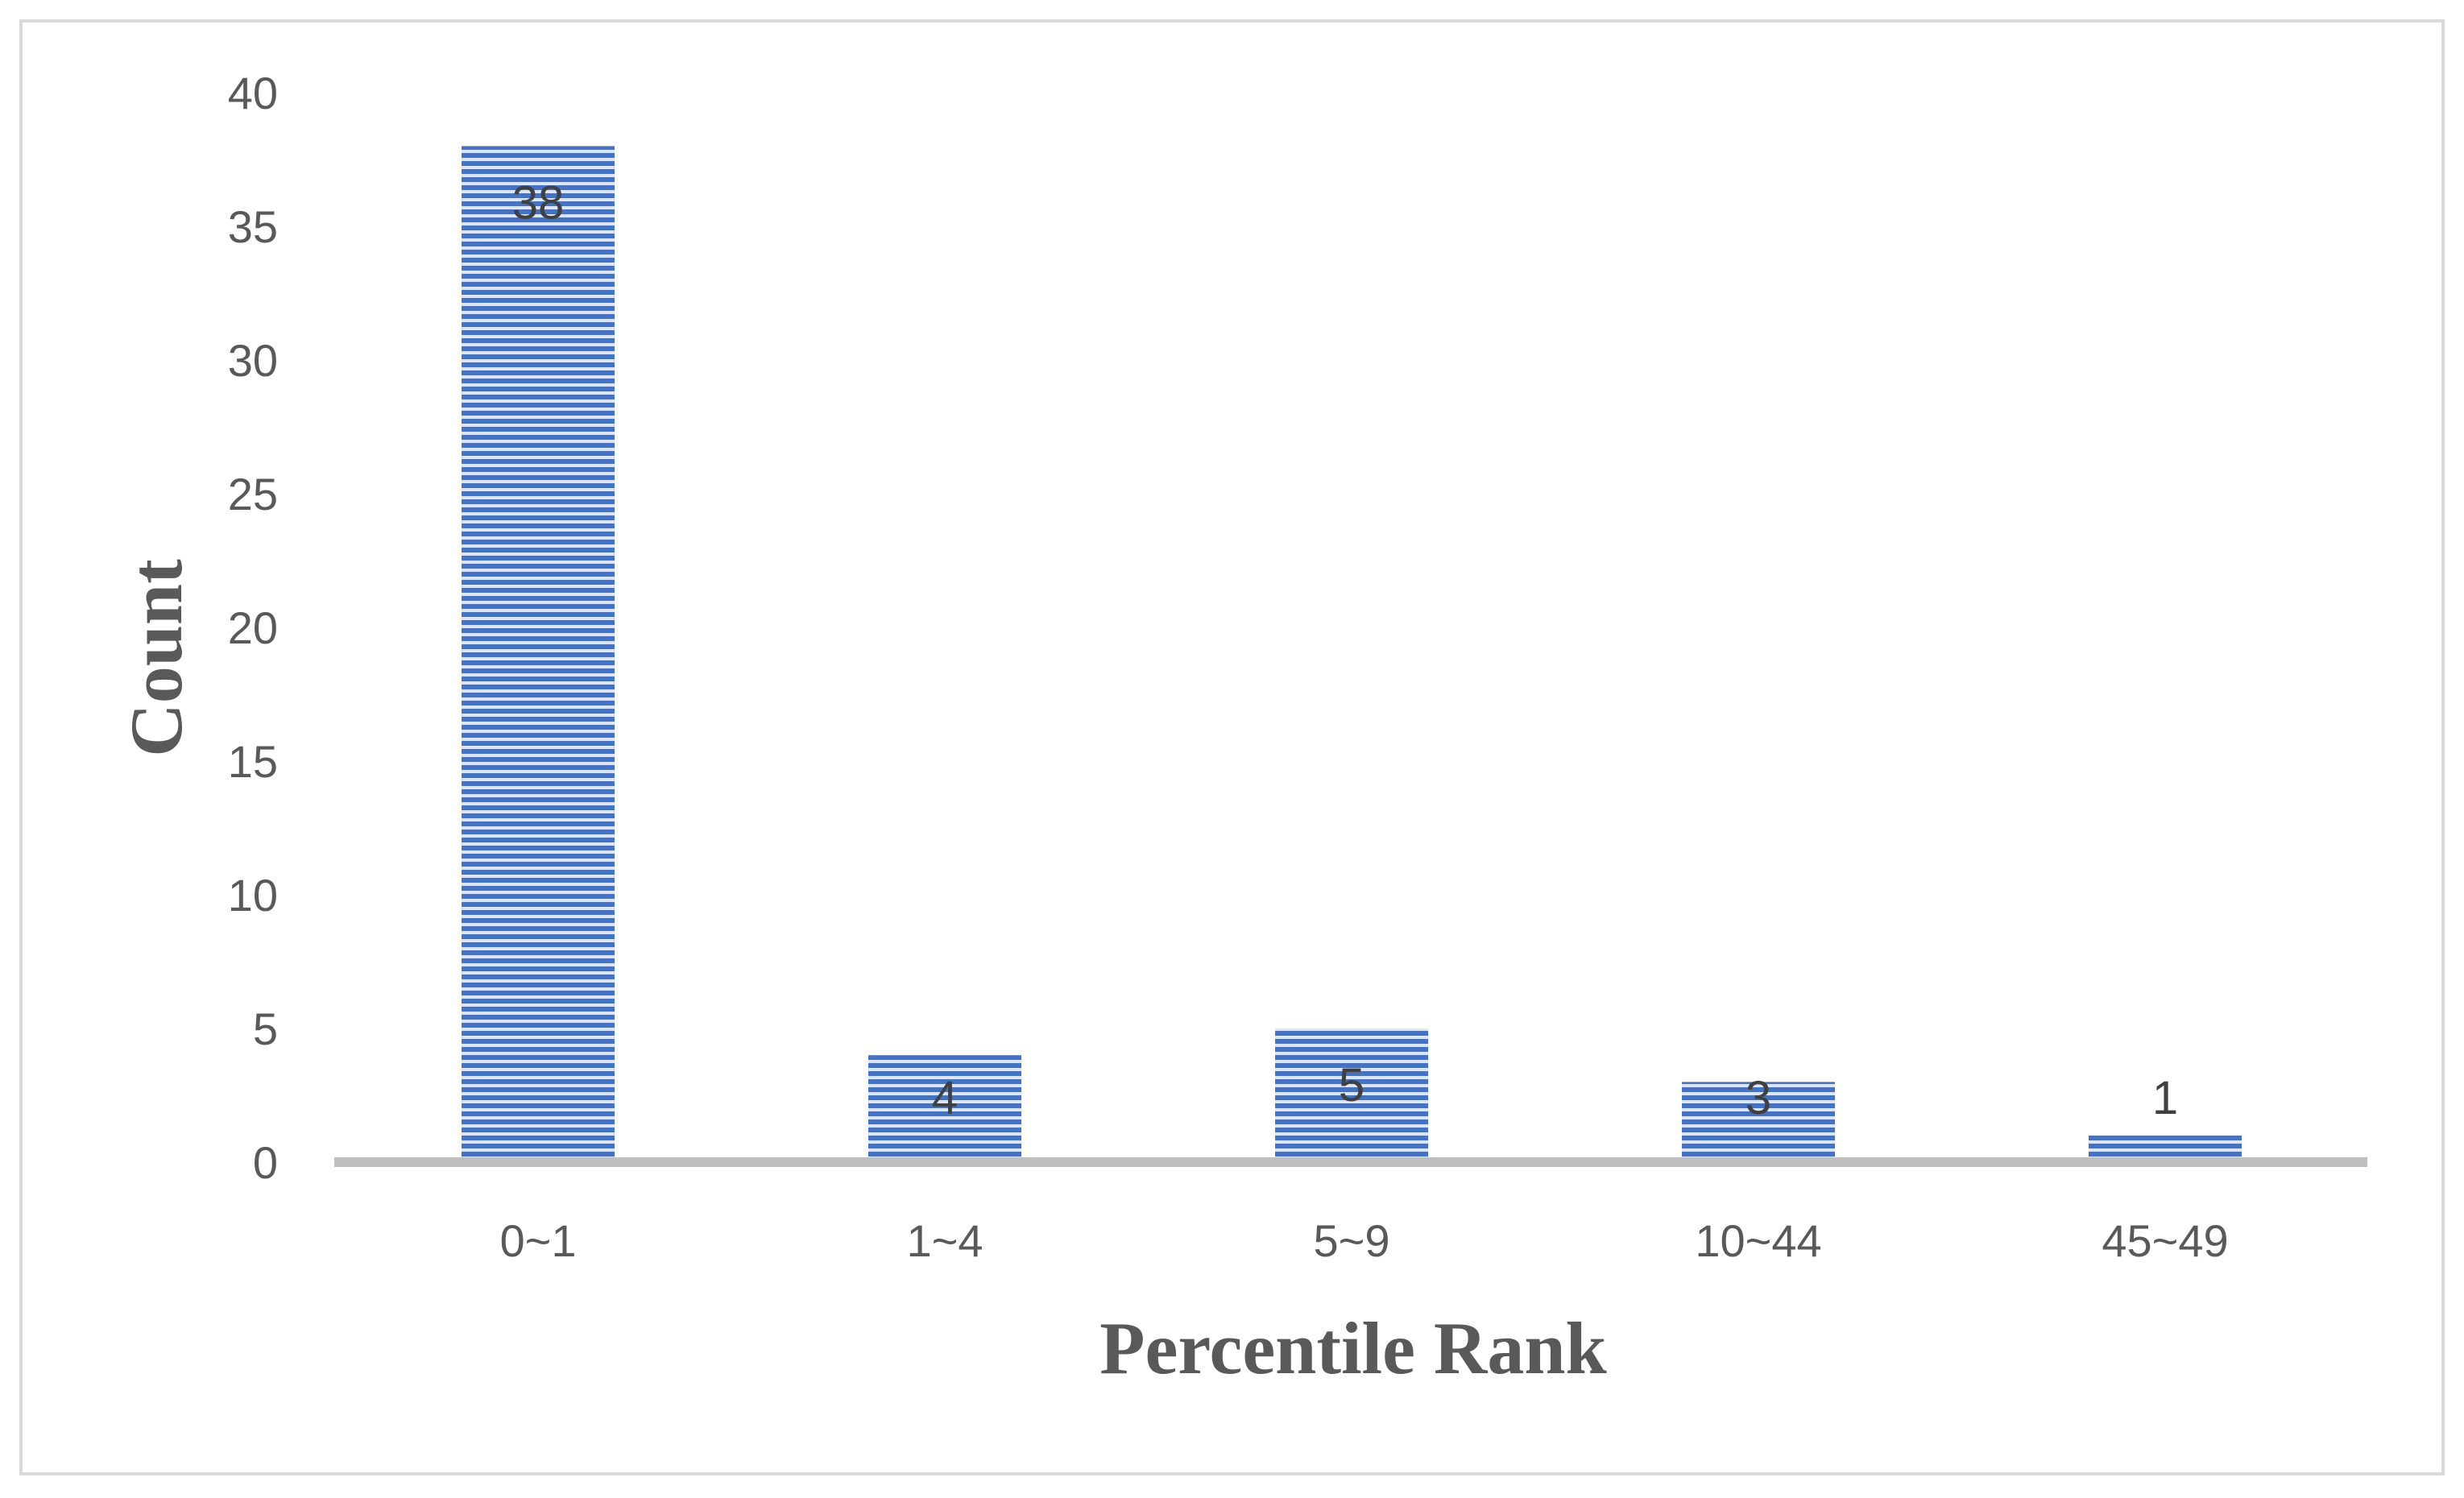  I want to click on data-label: 3, so click(1758, 1098).